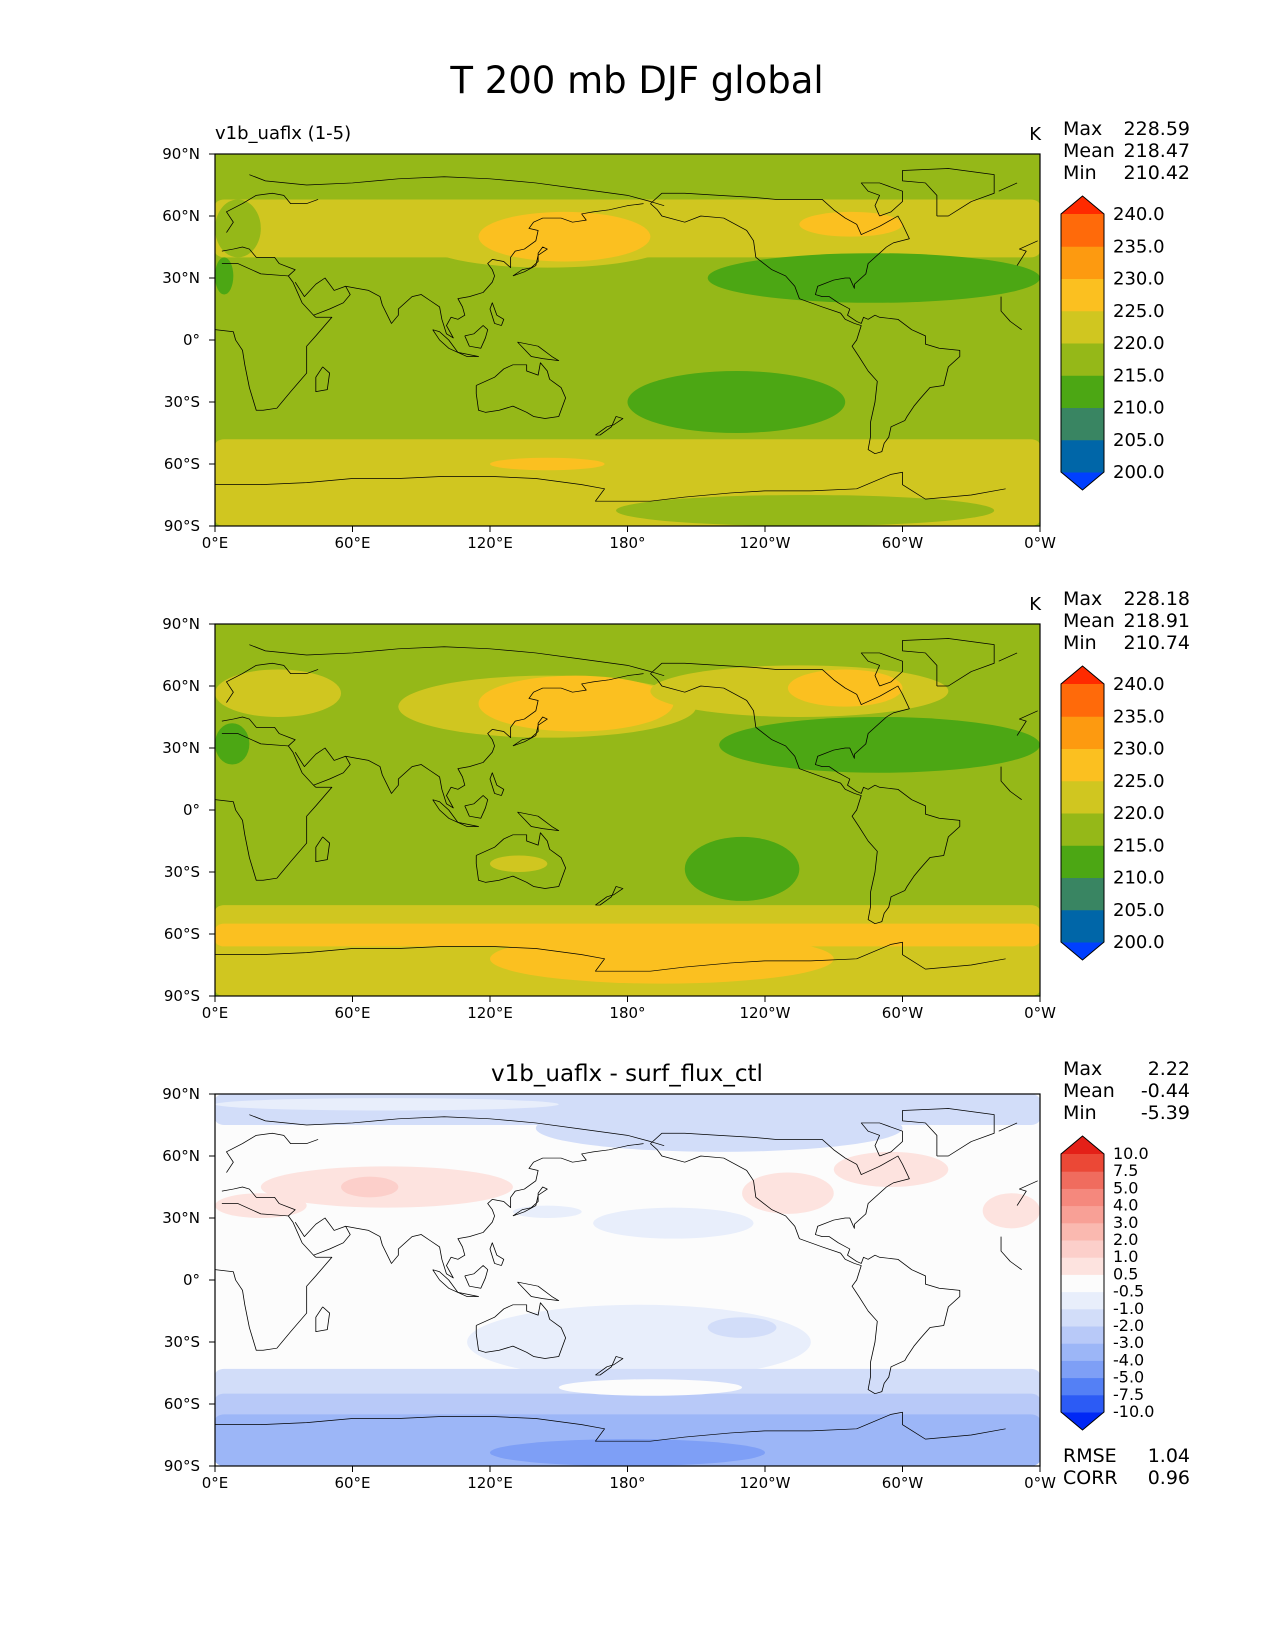 The image size is (1275, 1650). What do you see at coordinates (1125, 1205) in the screenshot?
I see `colorbar-label: 4.0` at bounding box center [1125, 1205].